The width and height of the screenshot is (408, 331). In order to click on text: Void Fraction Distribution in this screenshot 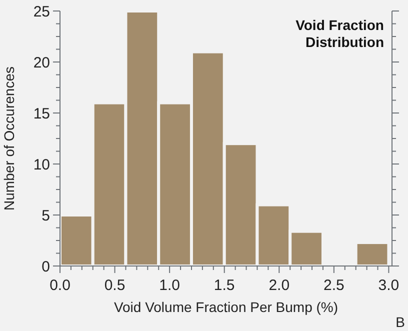, I will do `click(340, 33)`.